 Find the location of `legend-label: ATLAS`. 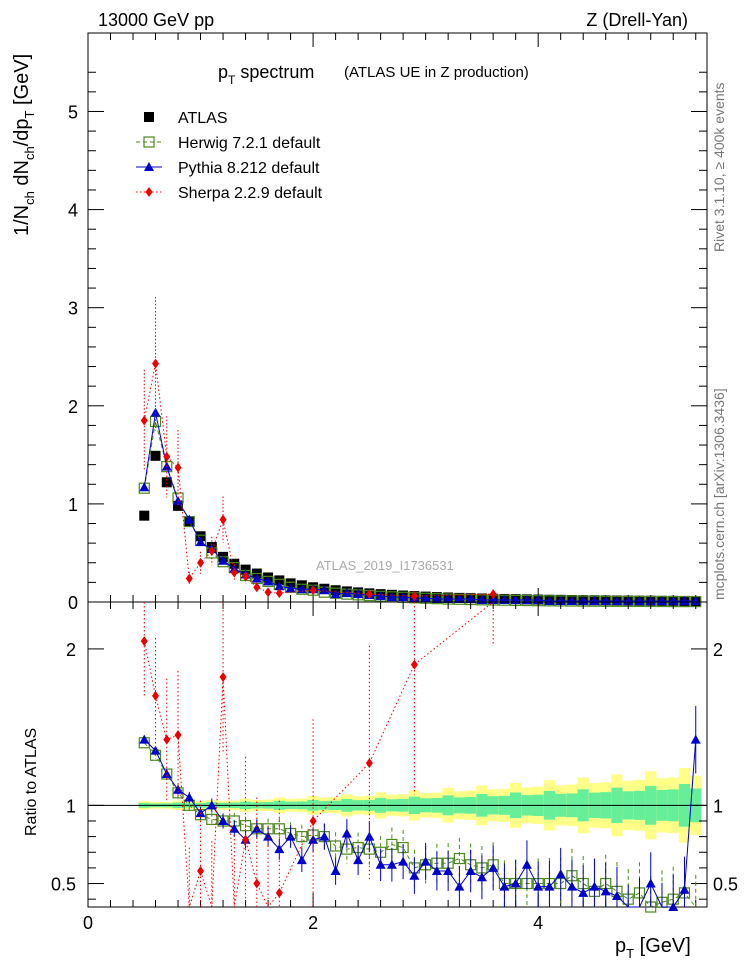

legend-label: ATLAS is located at coordinates (203, 118).